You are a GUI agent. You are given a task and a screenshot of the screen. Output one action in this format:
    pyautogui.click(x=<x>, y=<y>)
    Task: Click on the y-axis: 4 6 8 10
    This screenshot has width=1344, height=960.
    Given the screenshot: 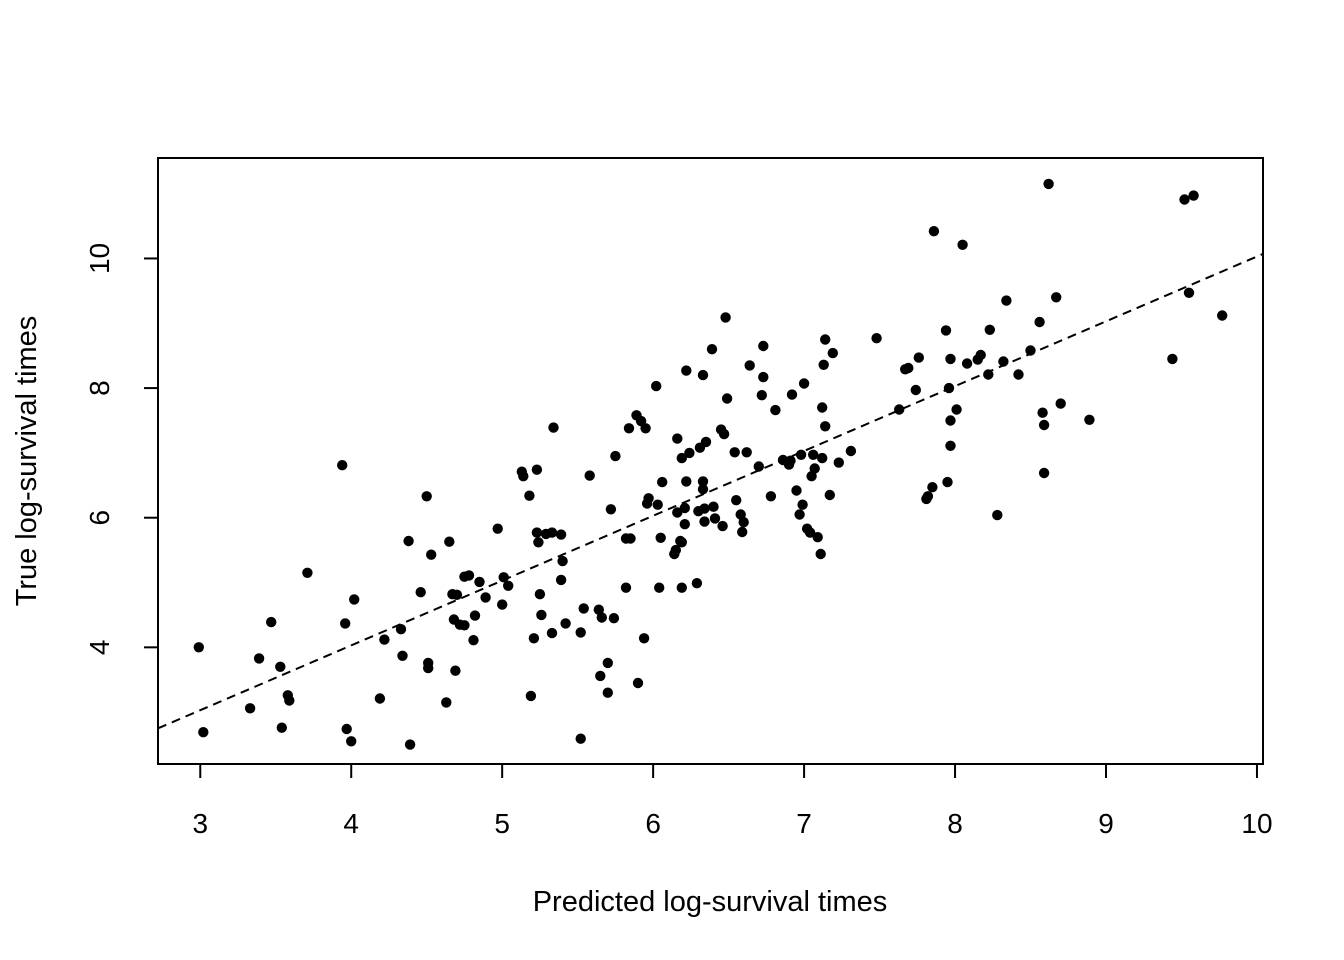 What is the action you would take?
    pyautogui.click(x=121, y=449)
    